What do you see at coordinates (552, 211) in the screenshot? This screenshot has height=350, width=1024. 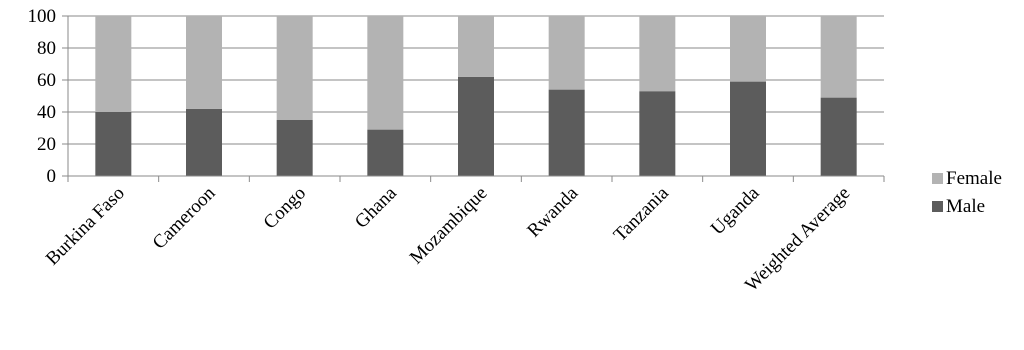 I see `x-tick-label: Rwanda` at bounding box center [552, 211].